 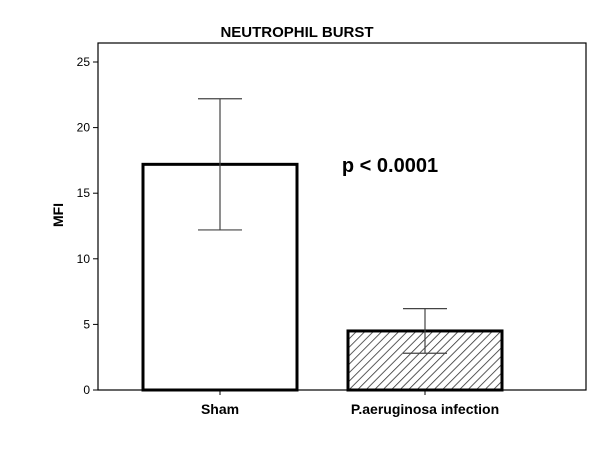 I want to click on p-value-annotation: p < 0.0001, so click(x=390, y=166).